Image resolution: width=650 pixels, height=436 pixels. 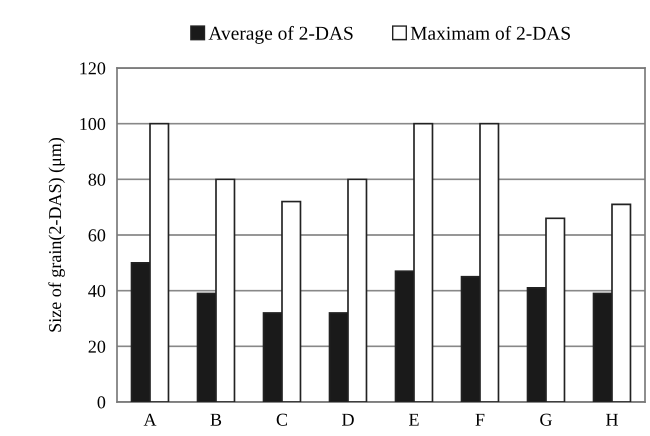 I want to click on legend-label: Maximam of 2-DAS, so click(x=490, y=33).